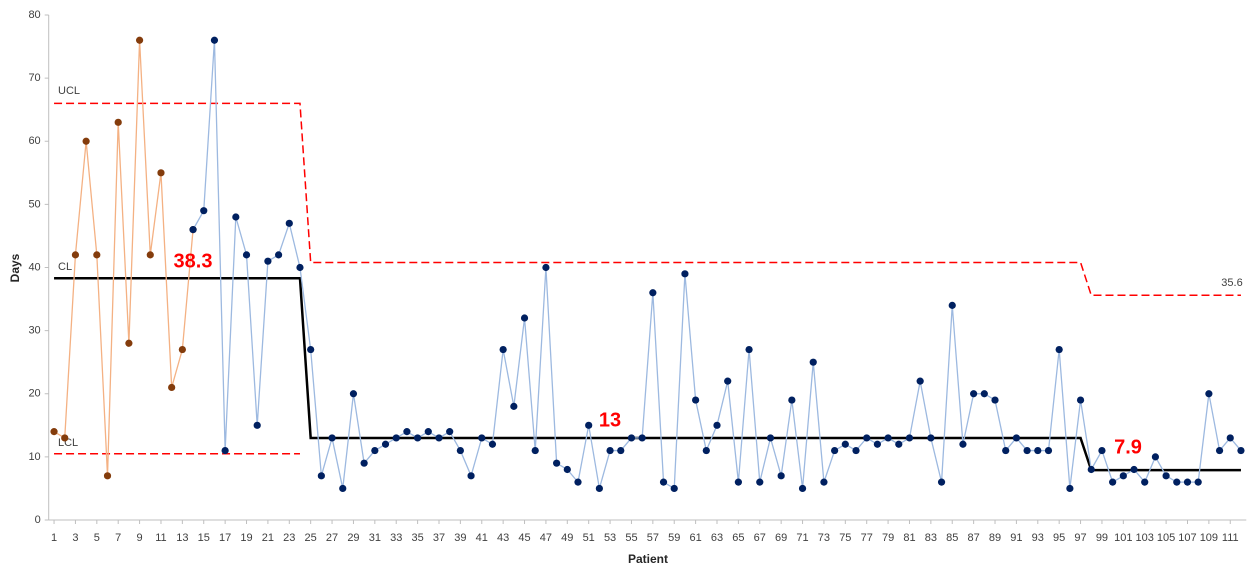  I want to click on y-tick-label: 10, so click(34, 457).